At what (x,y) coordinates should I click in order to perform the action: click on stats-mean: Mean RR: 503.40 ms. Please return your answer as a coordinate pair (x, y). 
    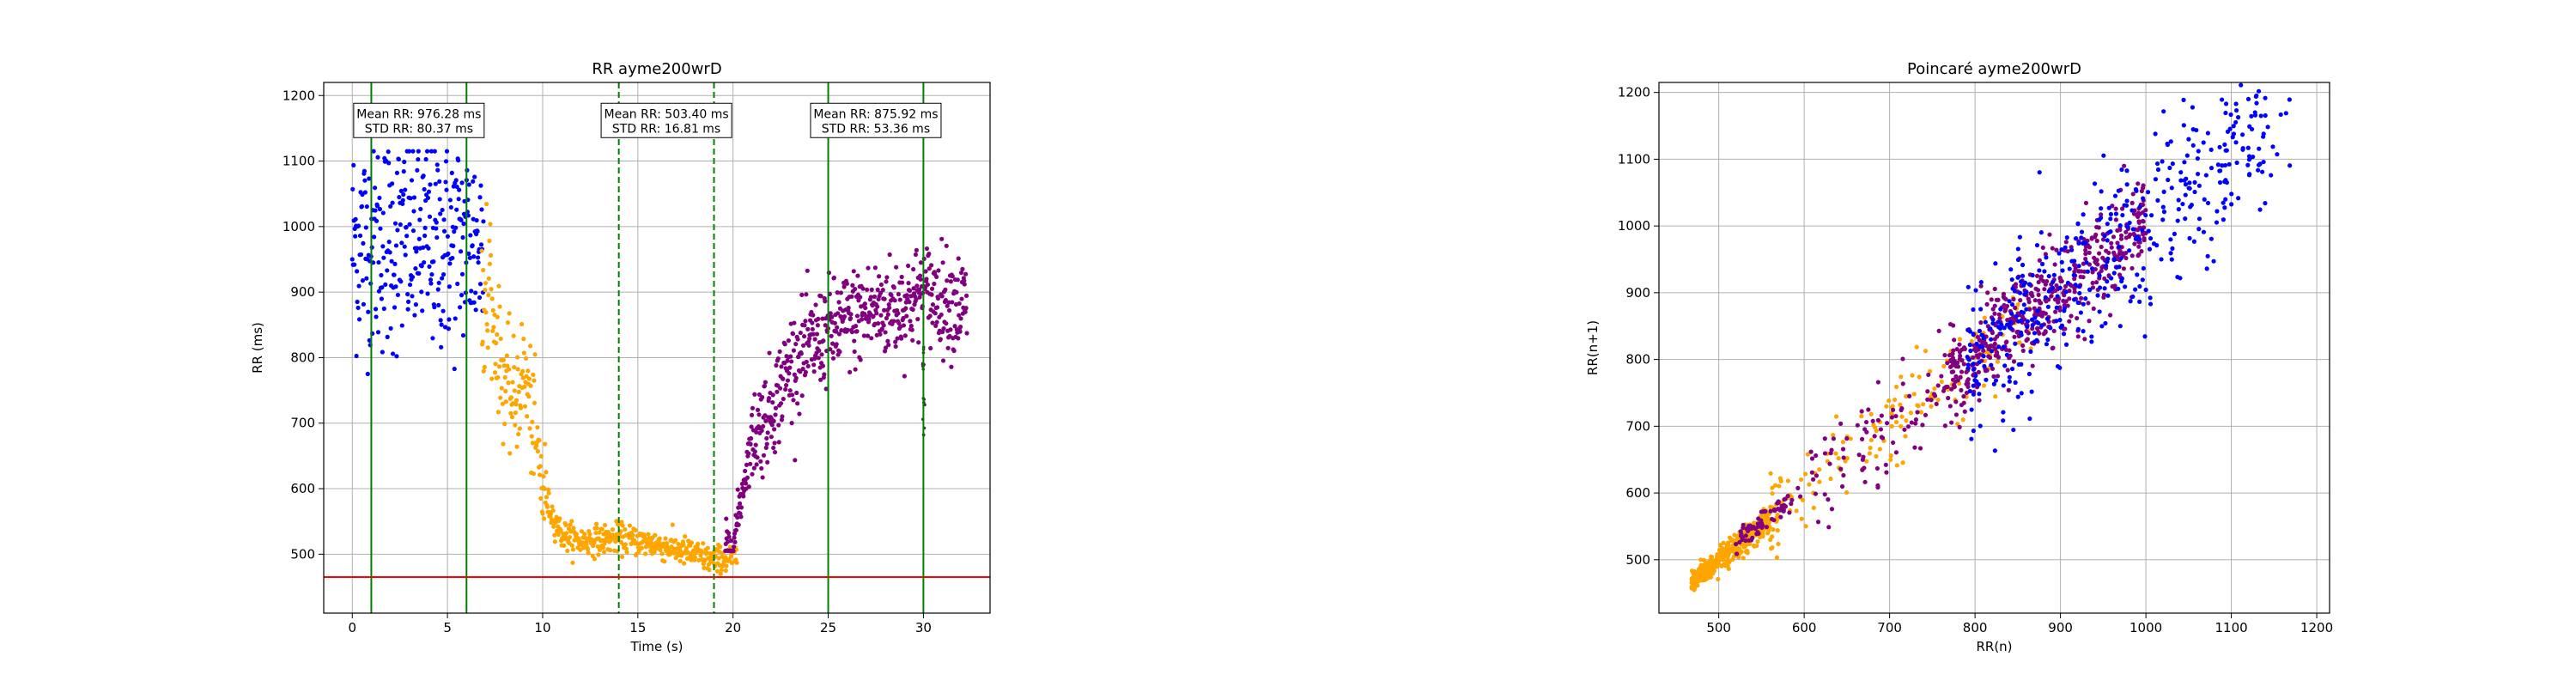
    Looking at the image, I should click on (667, 114).